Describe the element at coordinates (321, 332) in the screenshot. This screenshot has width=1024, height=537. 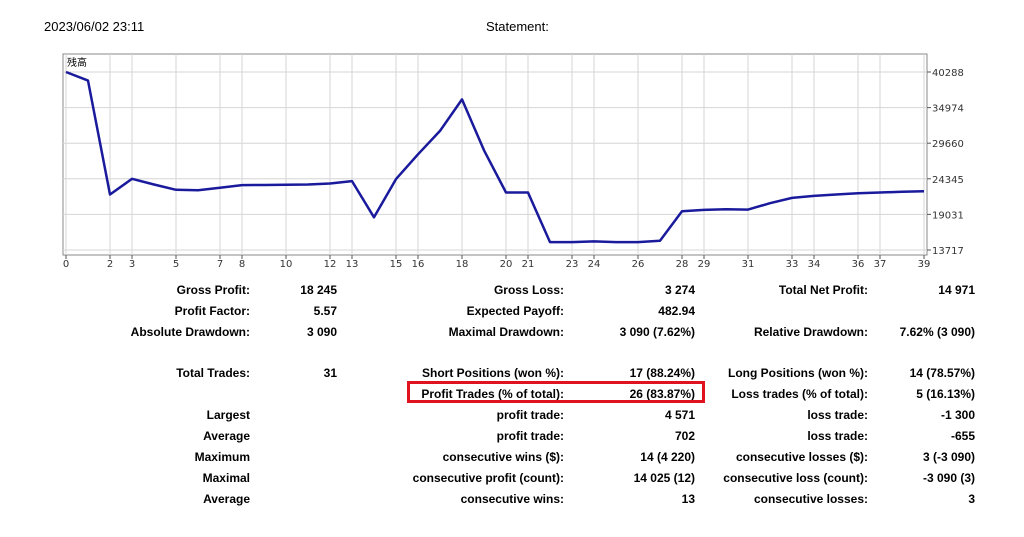
I see `absolute-drawdown-value: 3 090` at that location.